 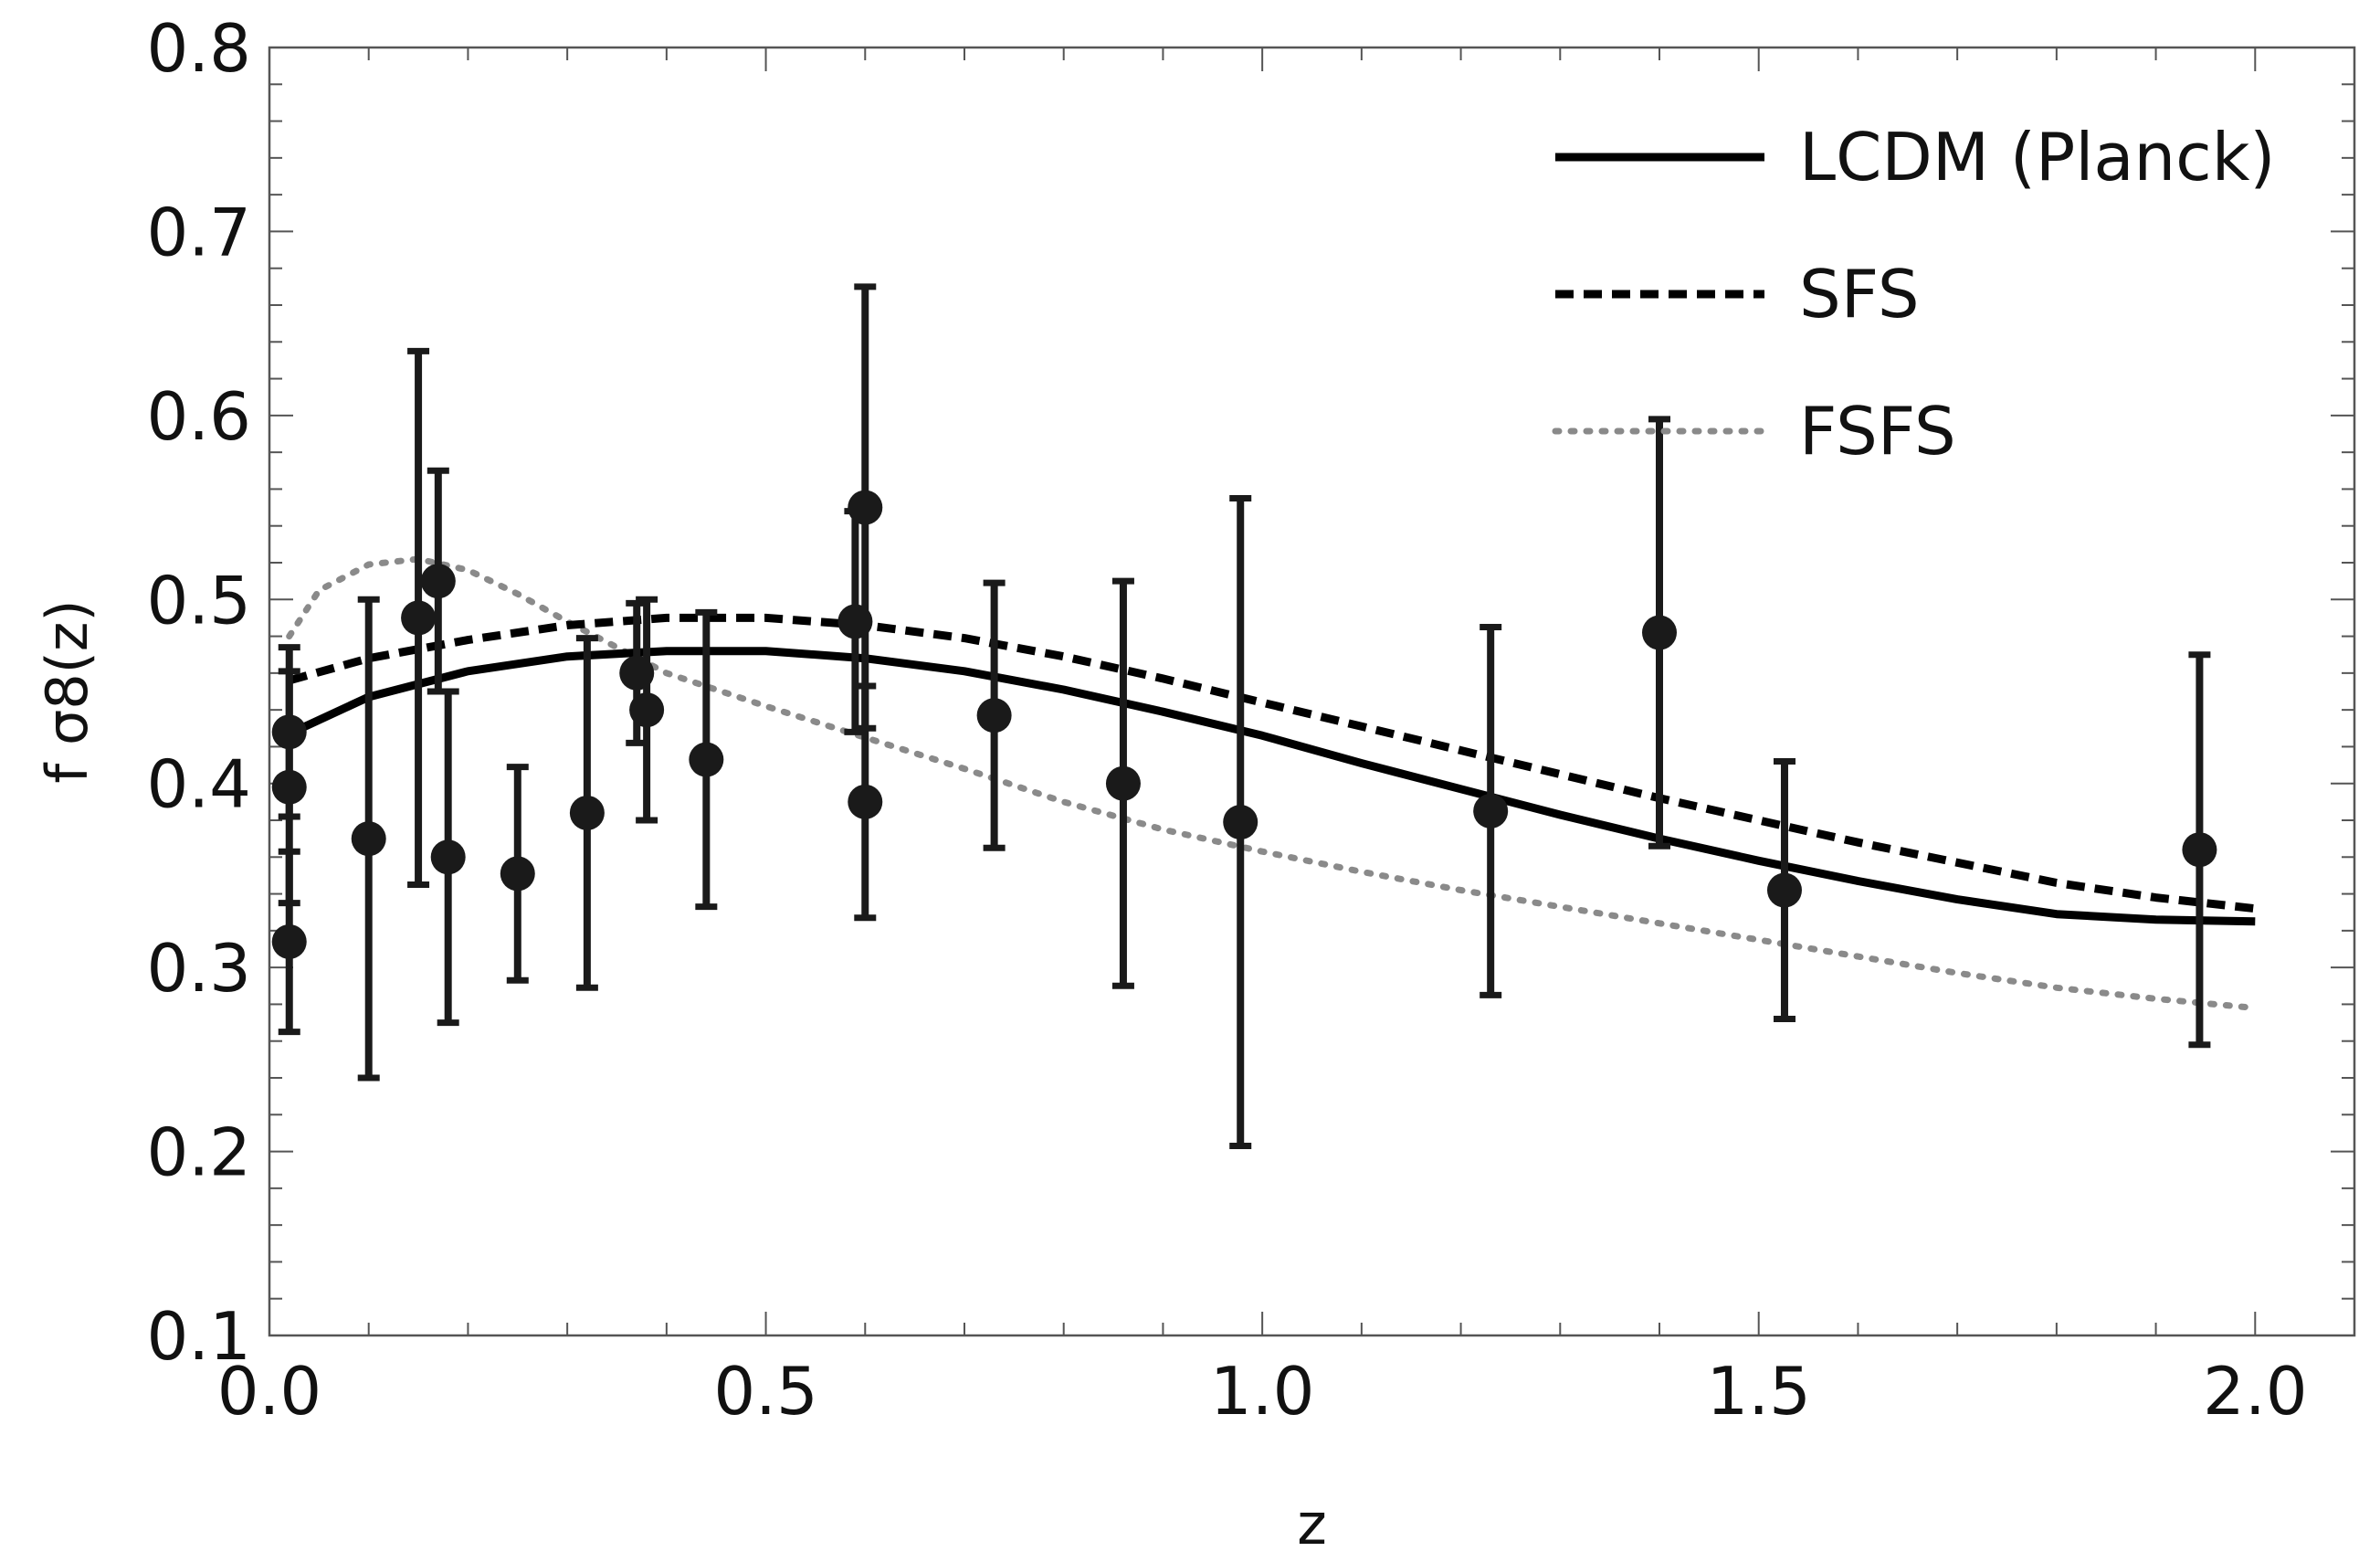 I want to click on legend-label: FSFS, so click(x=1877, y=431).